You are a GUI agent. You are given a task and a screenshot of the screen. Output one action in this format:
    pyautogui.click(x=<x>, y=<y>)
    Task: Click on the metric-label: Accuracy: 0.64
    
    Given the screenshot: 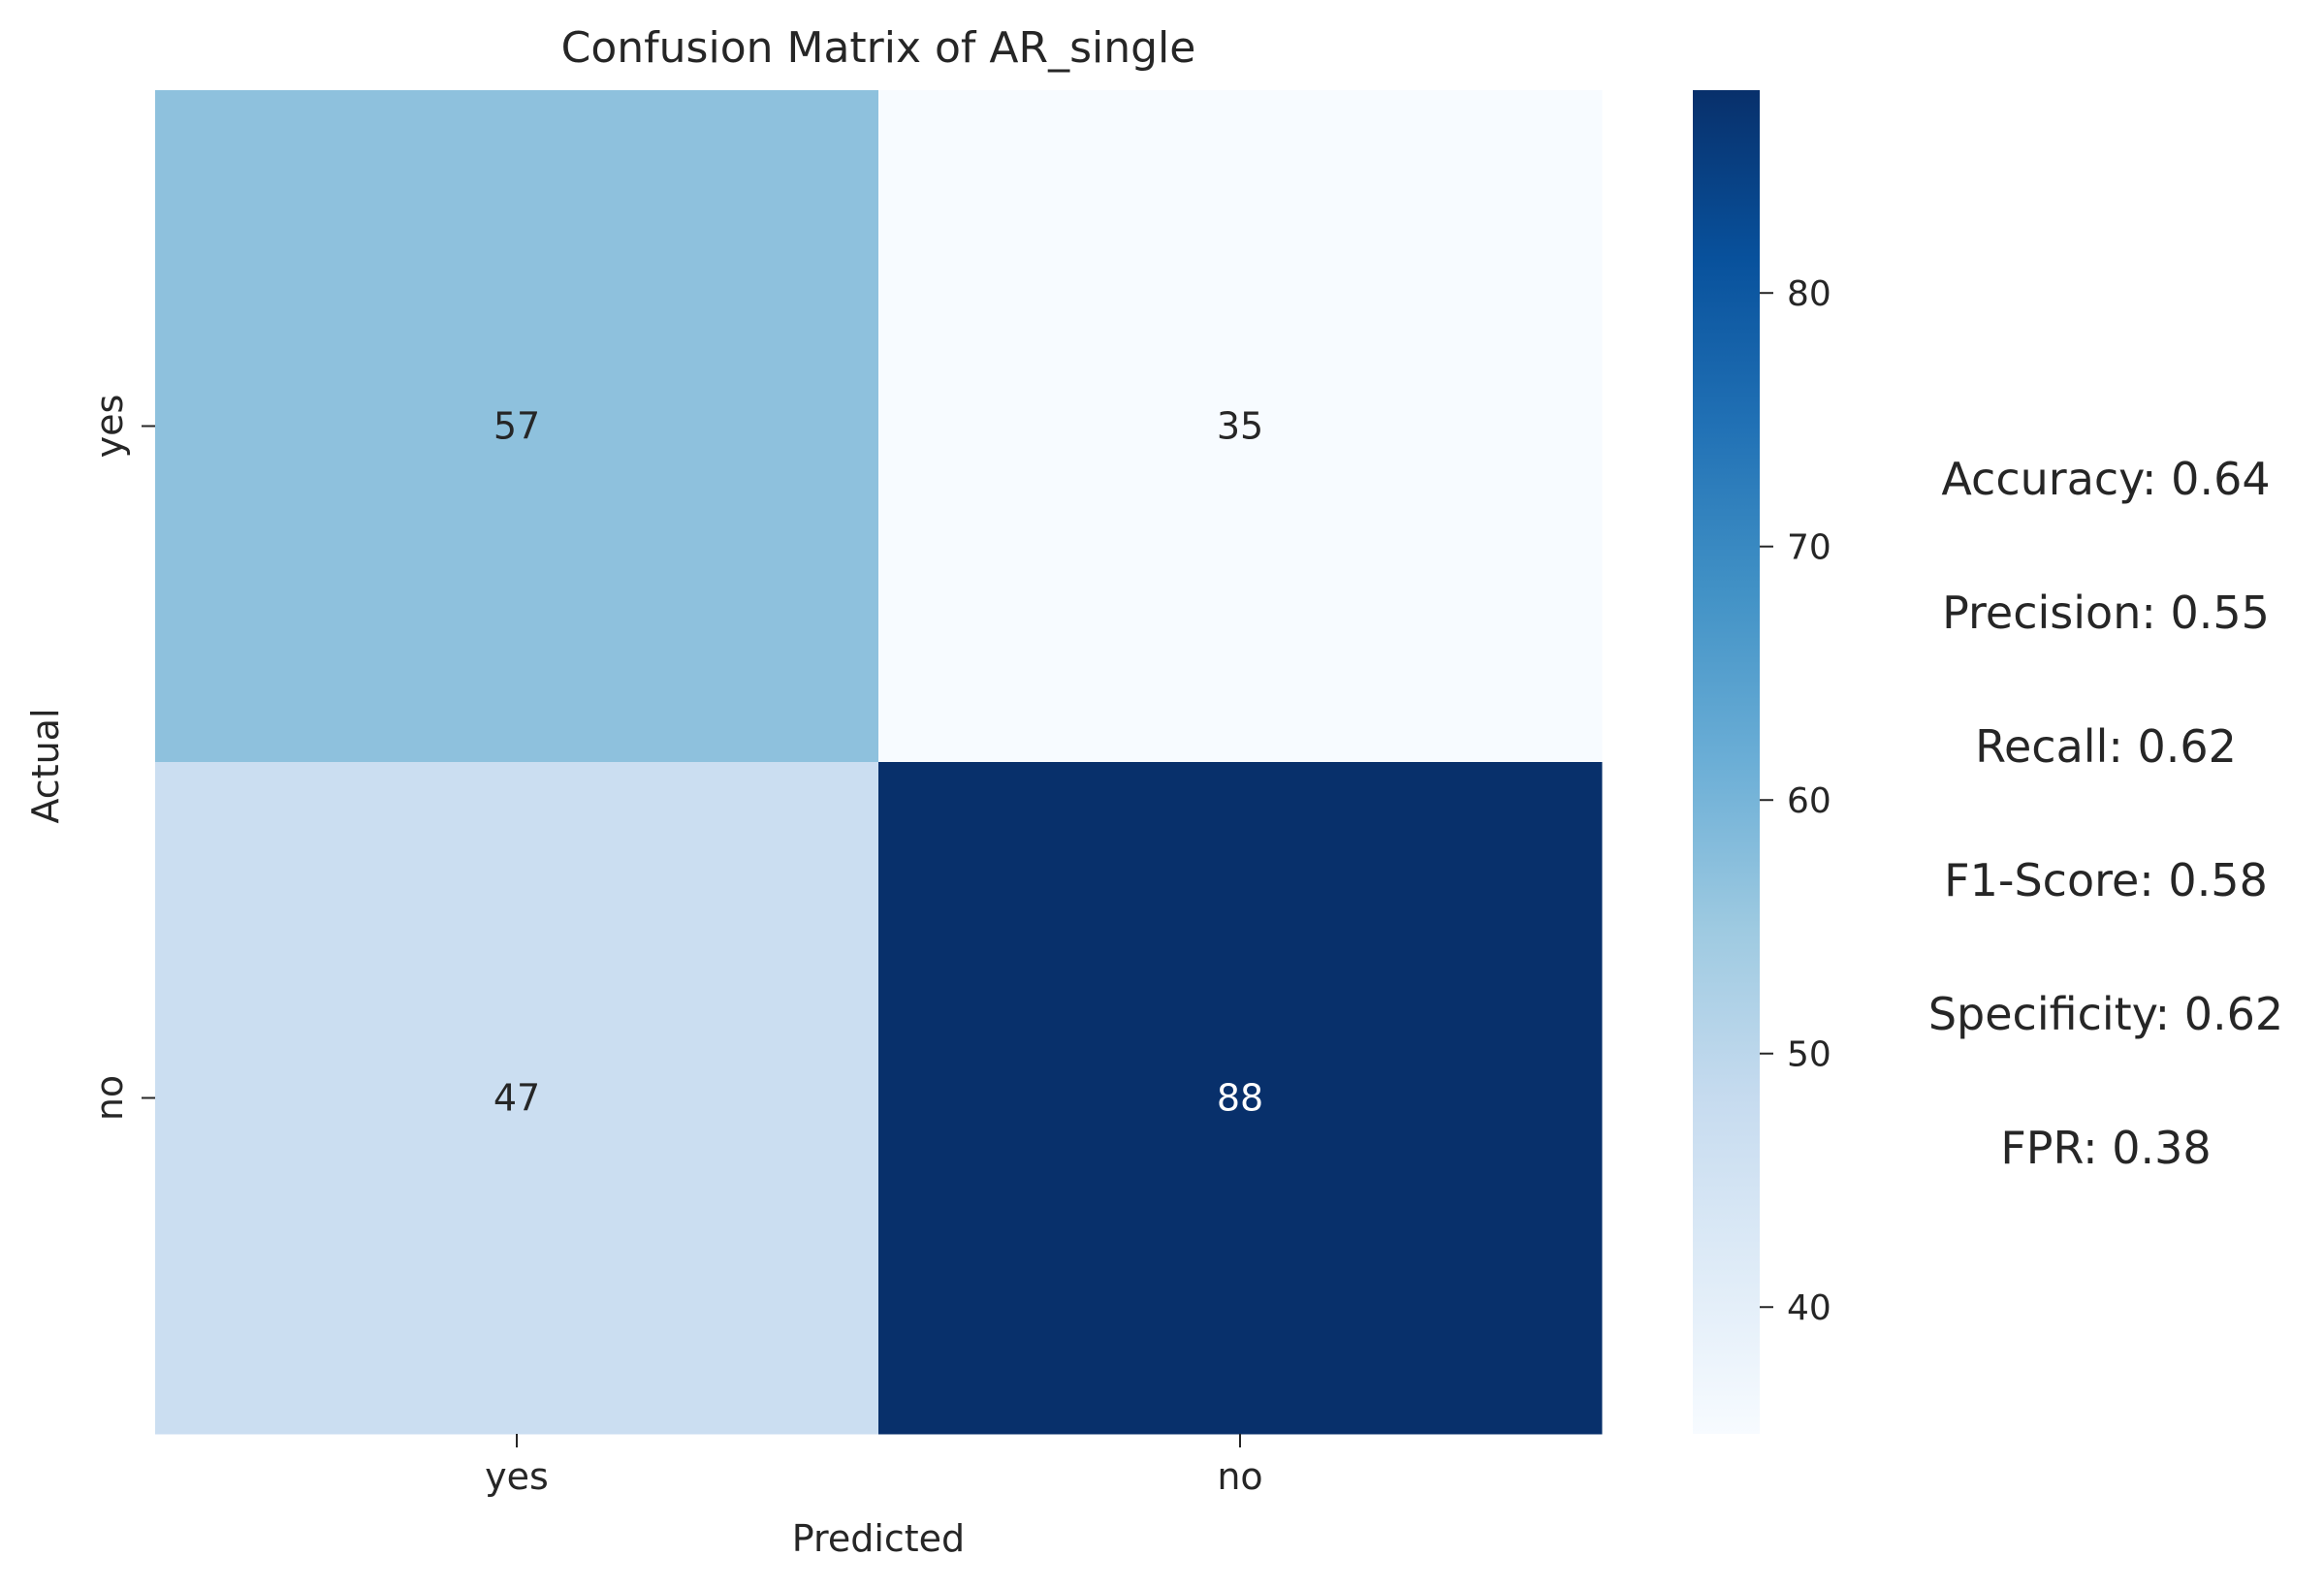 What is the action you would take?
    pyautogui.click(x=2106, y=479)
    